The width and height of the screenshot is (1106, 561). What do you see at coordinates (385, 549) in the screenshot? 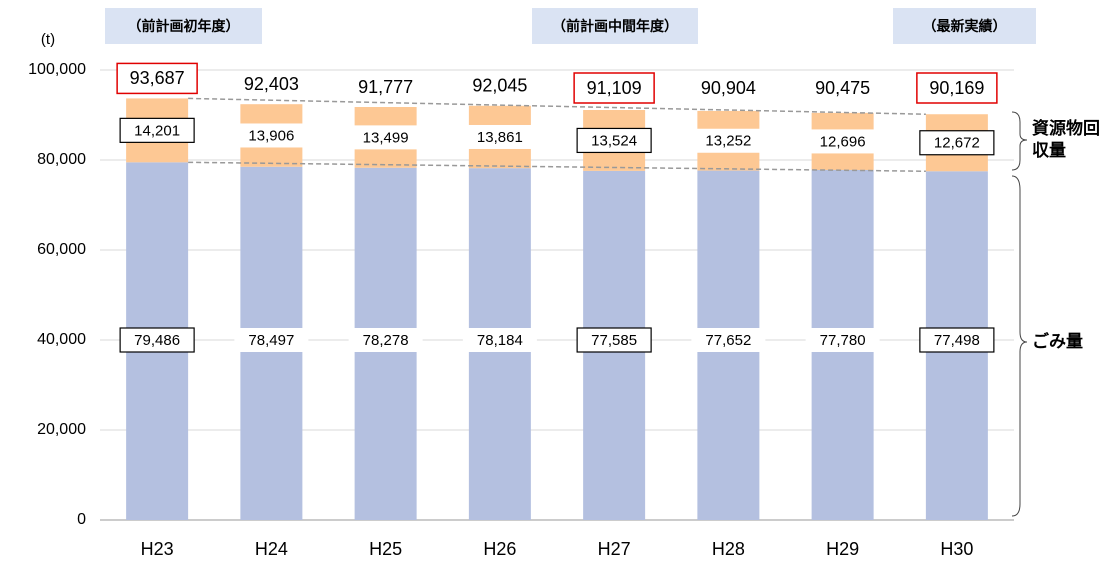
I see `x-tick-label: H25` at bounding box center [385, 549].